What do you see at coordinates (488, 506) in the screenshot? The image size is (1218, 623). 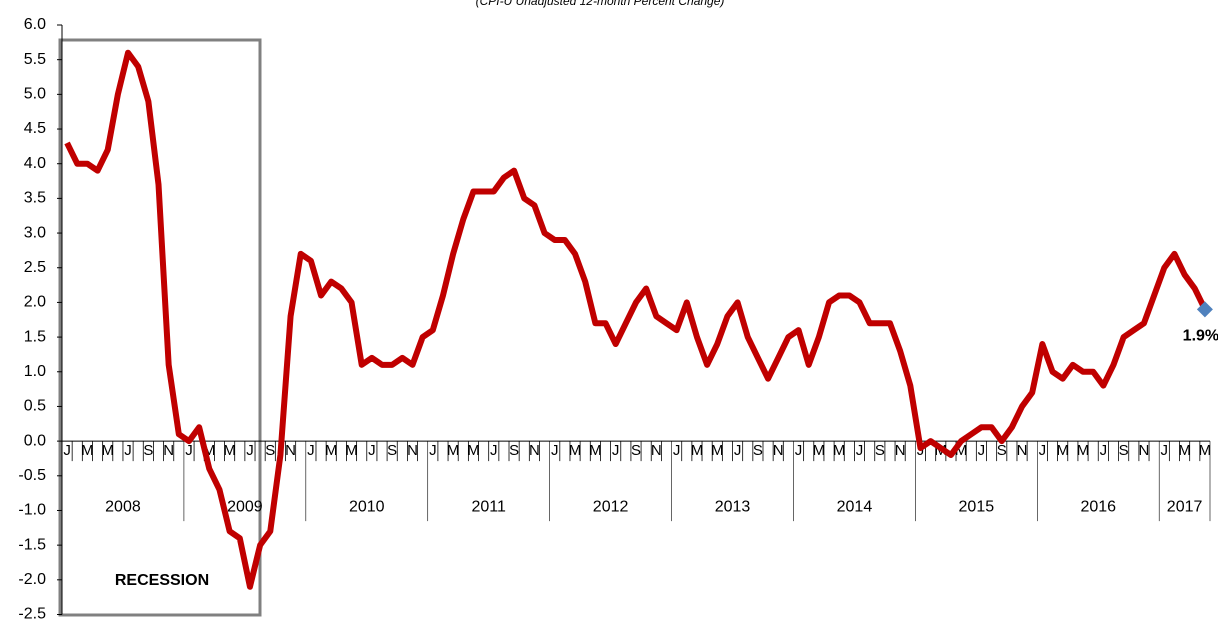 I see `year-label: 2011` at bounding box center [488, 506].